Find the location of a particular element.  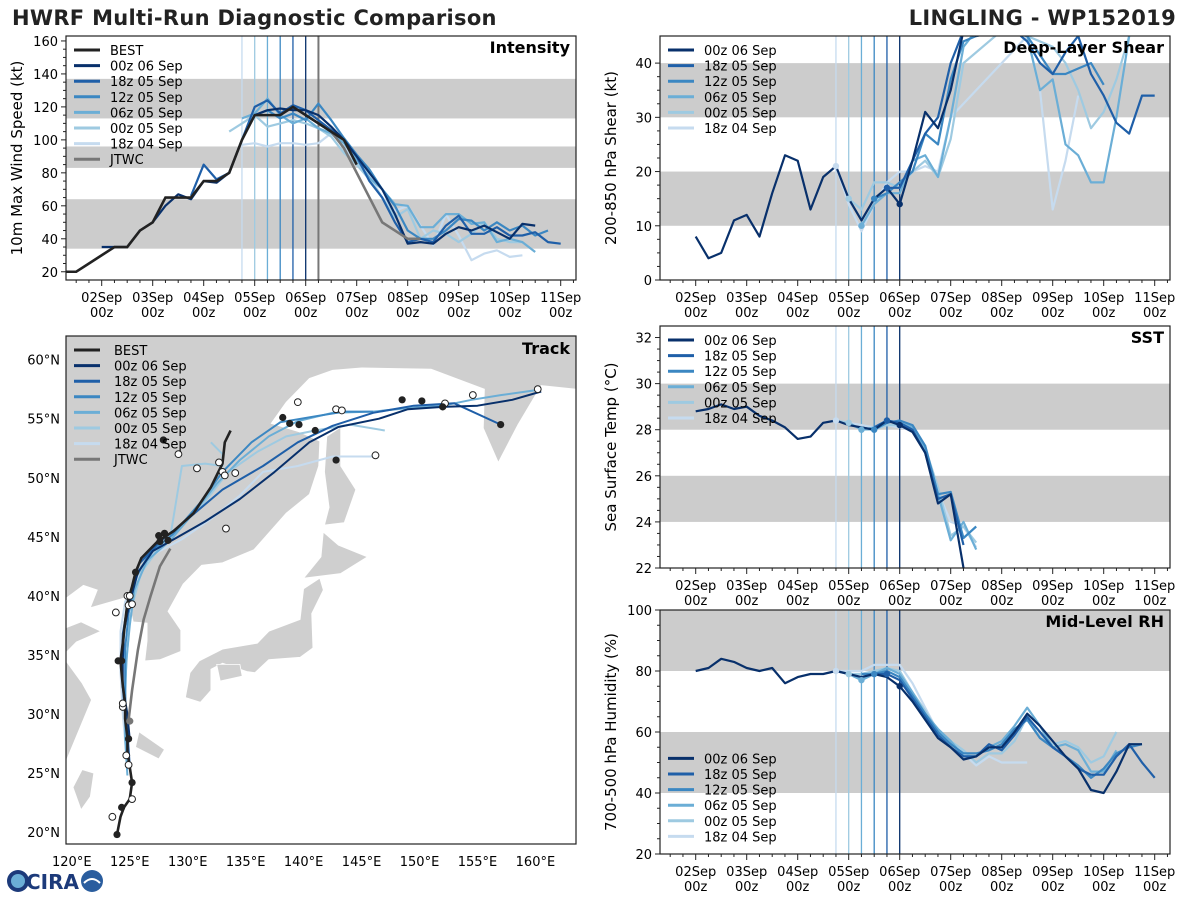

x-tick-label: 07Sep is located at coordinates (950, 298).